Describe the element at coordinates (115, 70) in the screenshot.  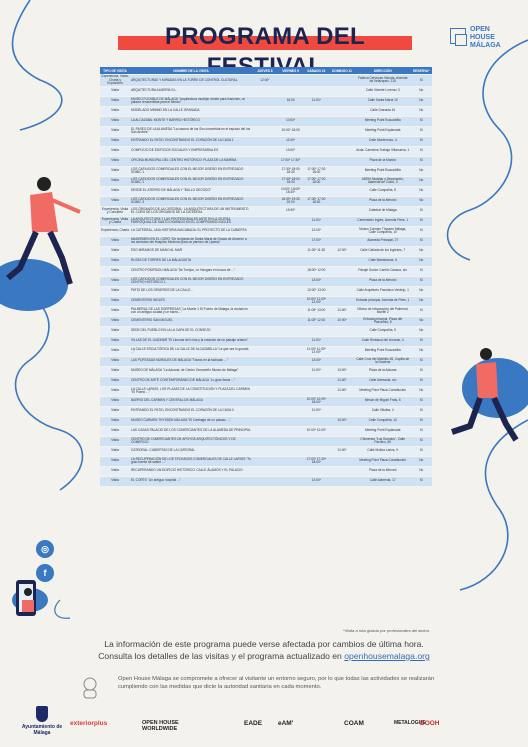
I see `column-header: TIPO DE VISITA` at that location.